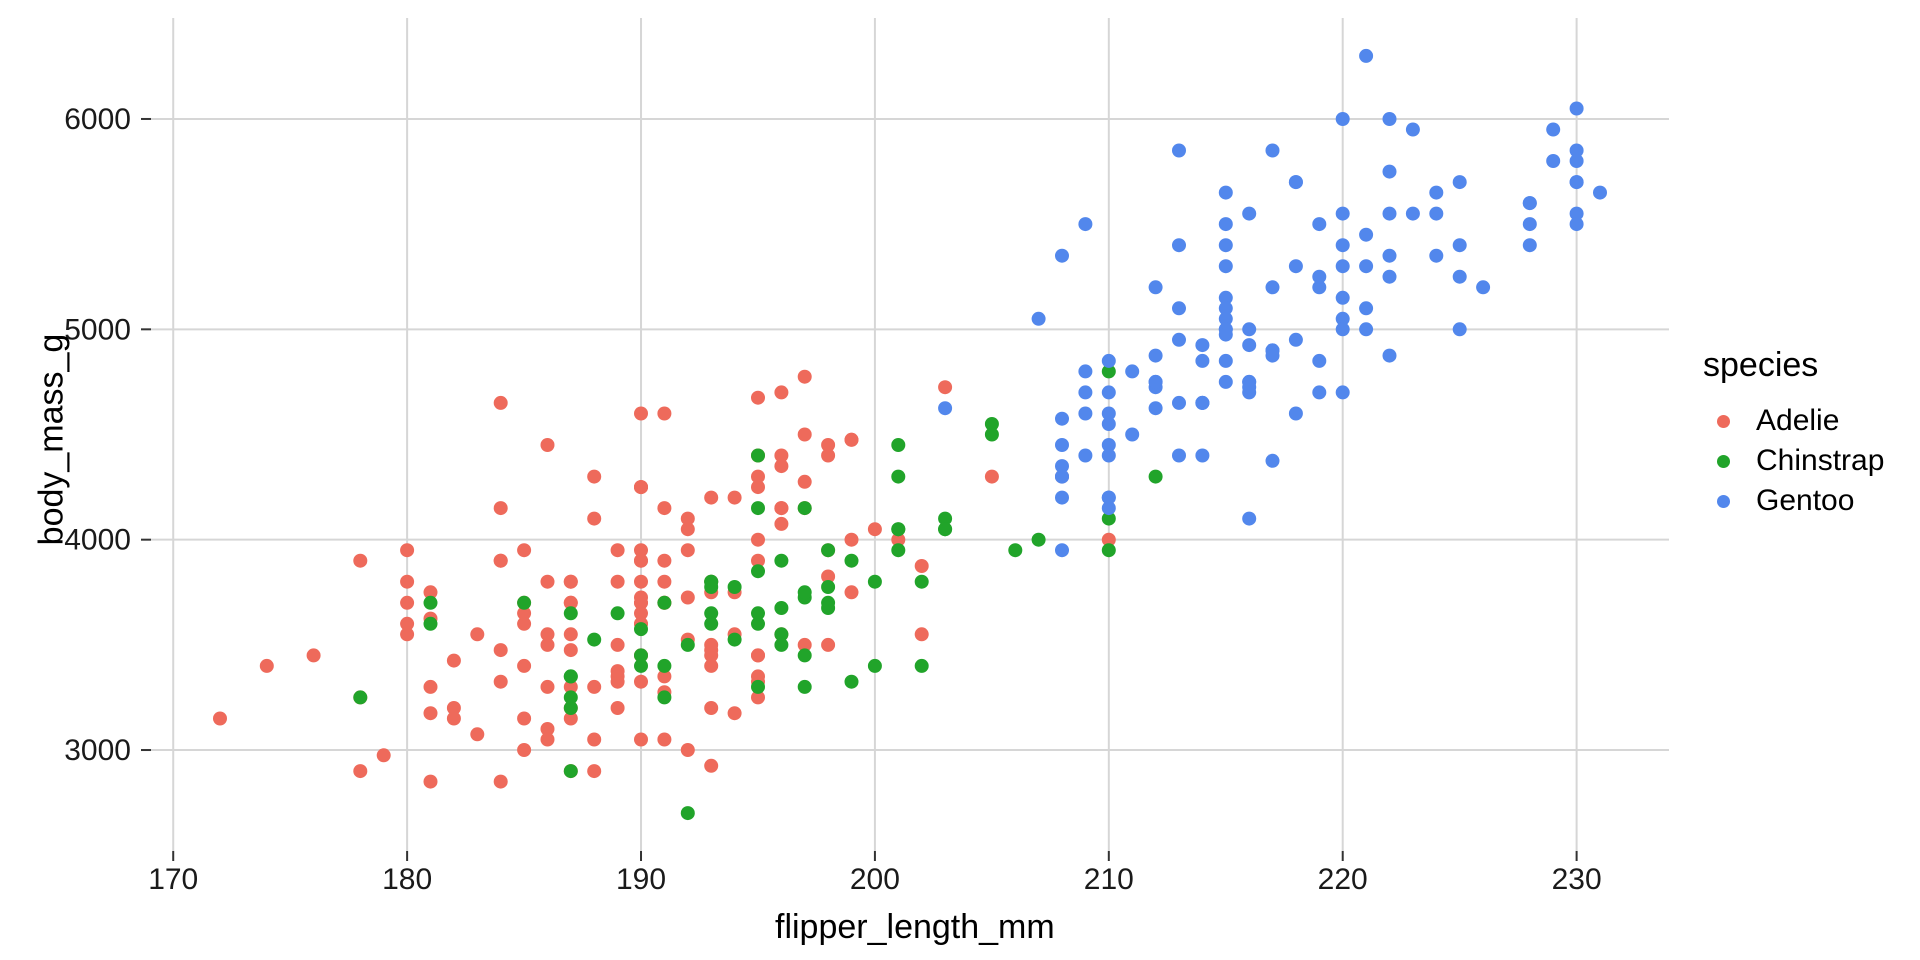 This screenshot has height=960, width=1920. What do you see at coordinates (1793, 501) in the screenshot?
I see `legend-item-gentoo: Gentoo` at bounding box center [1793, 501].